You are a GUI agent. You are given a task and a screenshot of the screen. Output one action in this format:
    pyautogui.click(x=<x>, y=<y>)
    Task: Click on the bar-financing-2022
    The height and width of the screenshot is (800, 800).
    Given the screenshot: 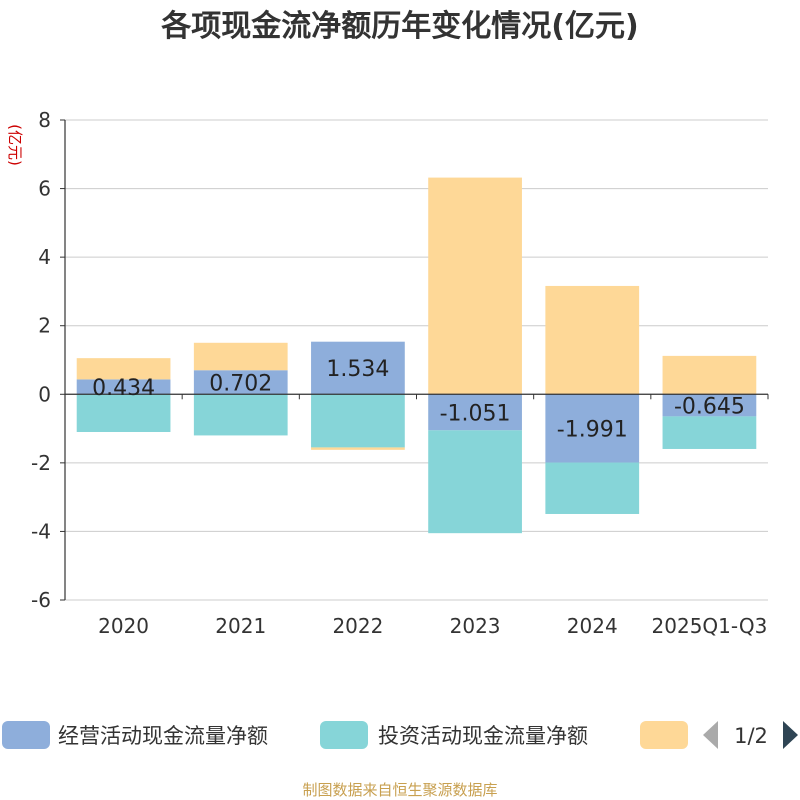 What is the action you would take?
    pyautogui.click(x=358, y=448)
    